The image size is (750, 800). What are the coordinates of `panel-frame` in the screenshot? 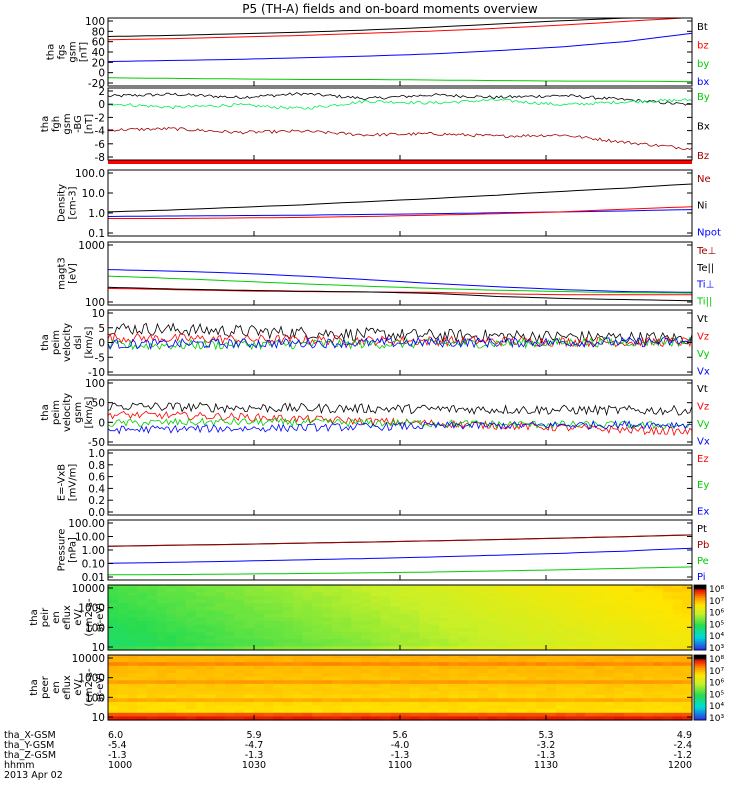 It's located at (400, 124).